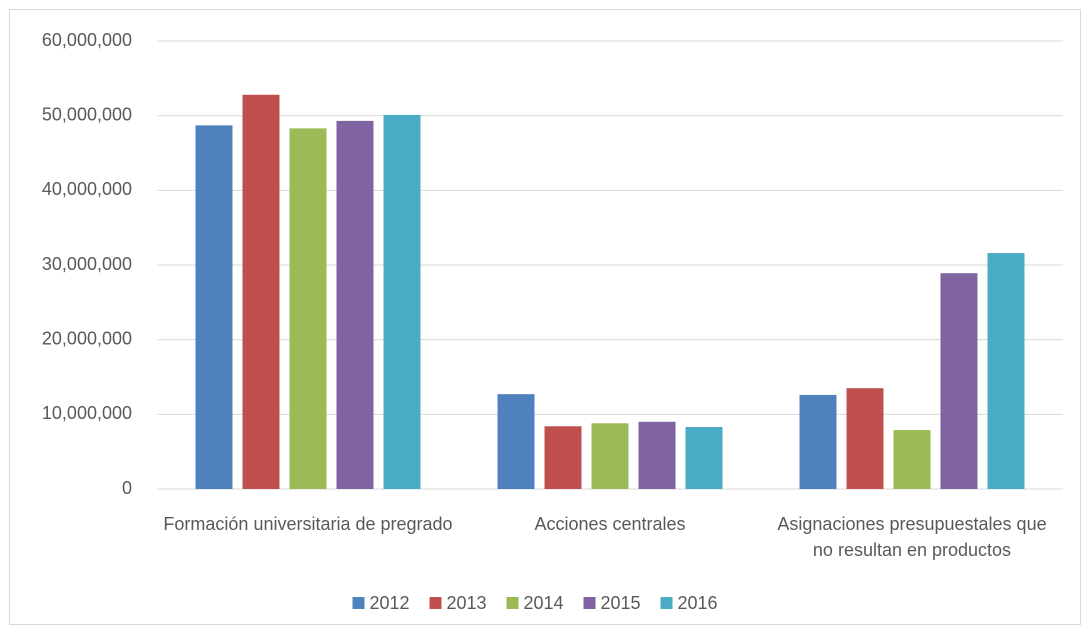  What do you see at coordinates (87, 264) in the screenshot?
I see `y-tick-label: 30,000,000` at bounding box center [87, 264].